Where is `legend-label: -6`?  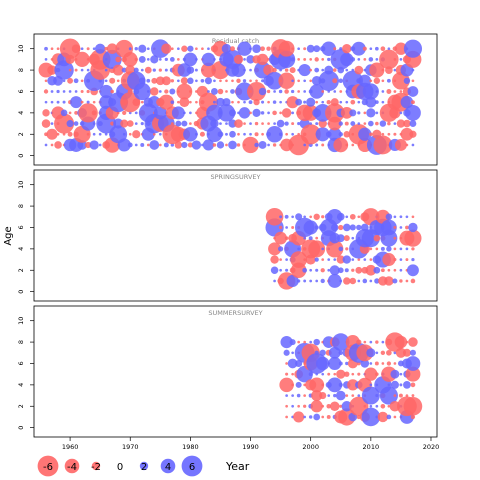
legend-label: -6 is located at coordinates (48, 467).